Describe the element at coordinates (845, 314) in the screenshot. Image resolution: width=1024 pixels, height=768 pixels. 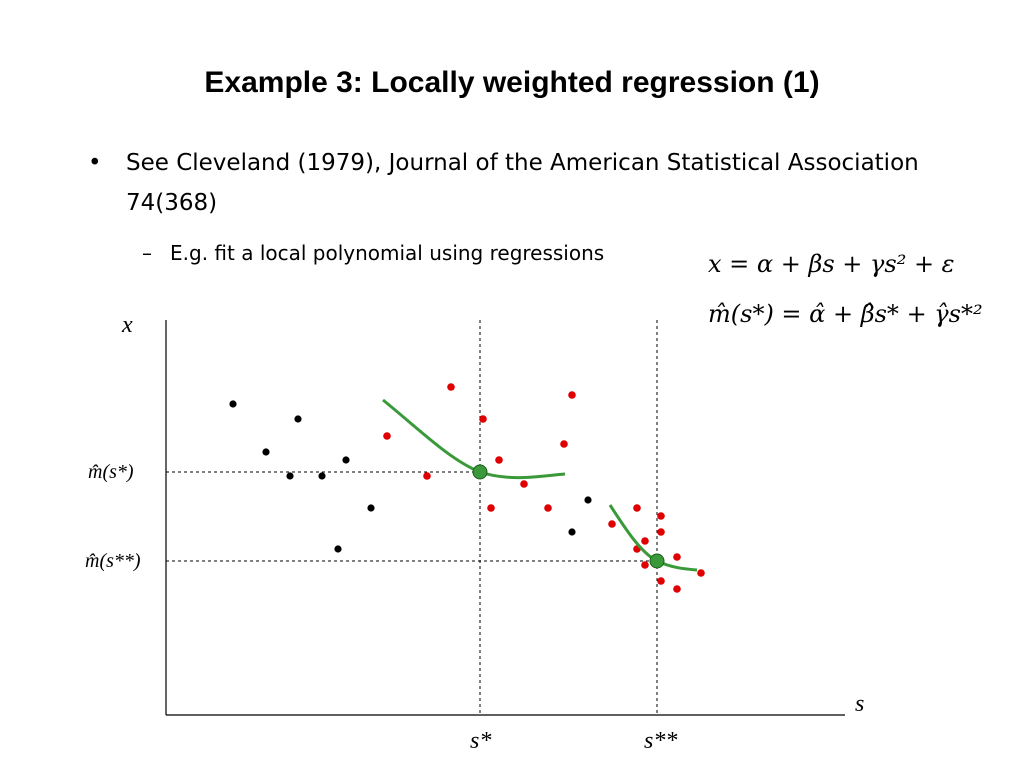
I see `equation-fitted: m̂(s*) = α̂ + β̂s* + γ̂s*²` at that location.